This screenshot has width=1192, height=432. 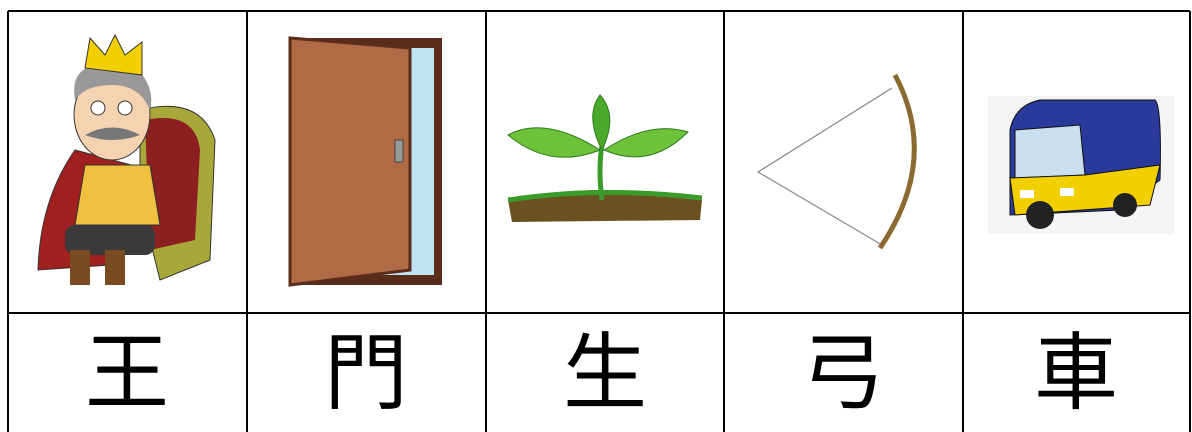 I want to click on bow-illustration, so click(x=836, y=161).